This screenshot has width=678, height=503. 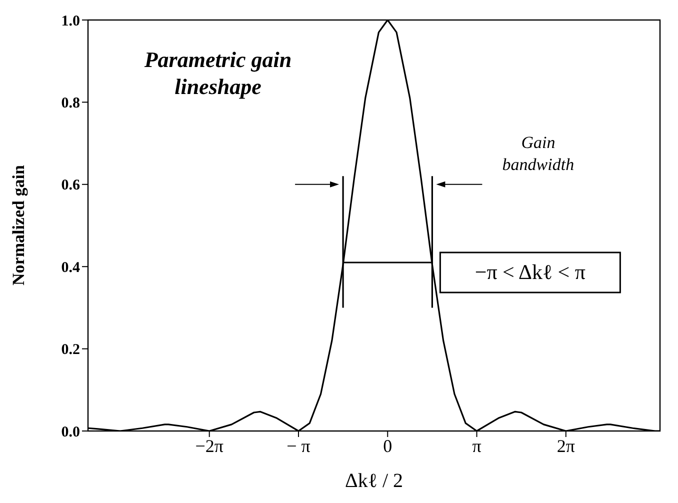 What do you see at coordinates (70, 104) in the screenshot?
I see `y-tick-label: 0.8` at bounding box center [70, 104].